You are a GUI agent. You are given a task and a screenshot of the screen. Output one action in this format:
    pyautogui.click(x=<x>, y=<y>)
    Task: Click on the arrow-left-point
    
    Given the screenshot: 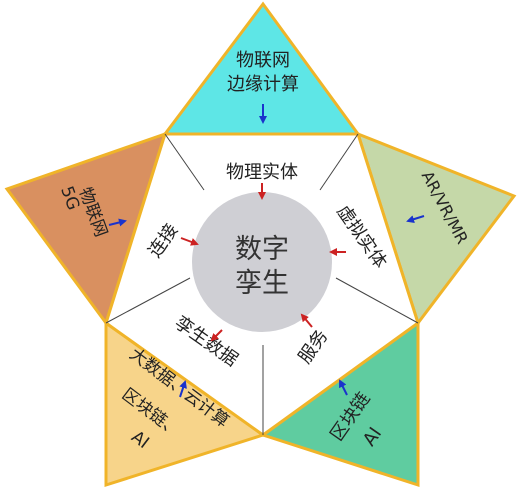 What is the action you would take?
    pyautogui.click(x=117, y=222)
    